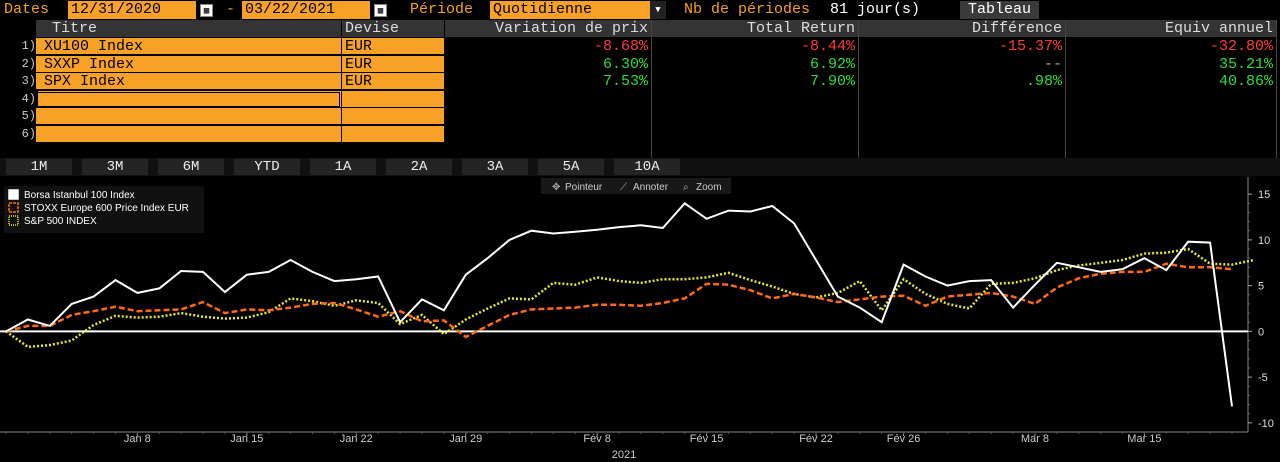  I want to click on annotate-icon: ⟋, so click(623, 187).